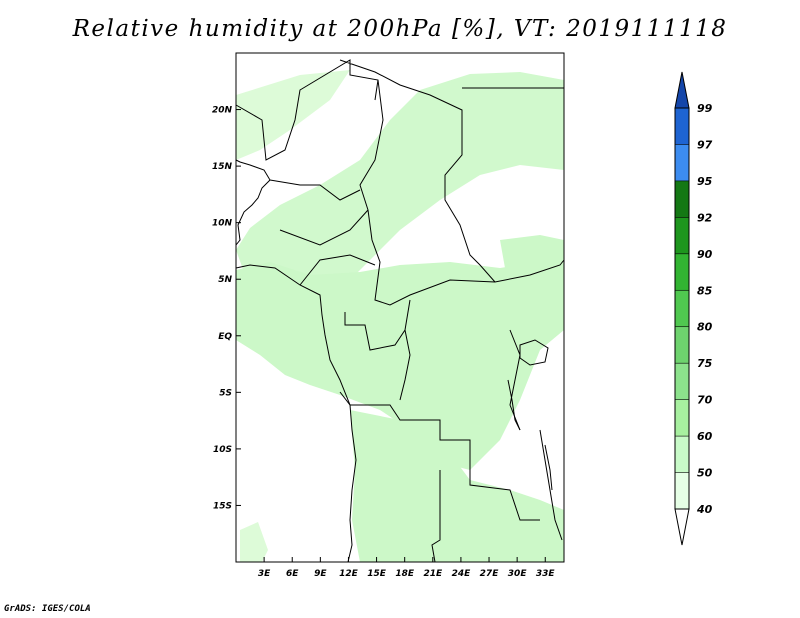  What do you see at coordinates (222, 506) in the screenshot?
I see `lat-tick-label: 15S` at bounding box center [222, 506].